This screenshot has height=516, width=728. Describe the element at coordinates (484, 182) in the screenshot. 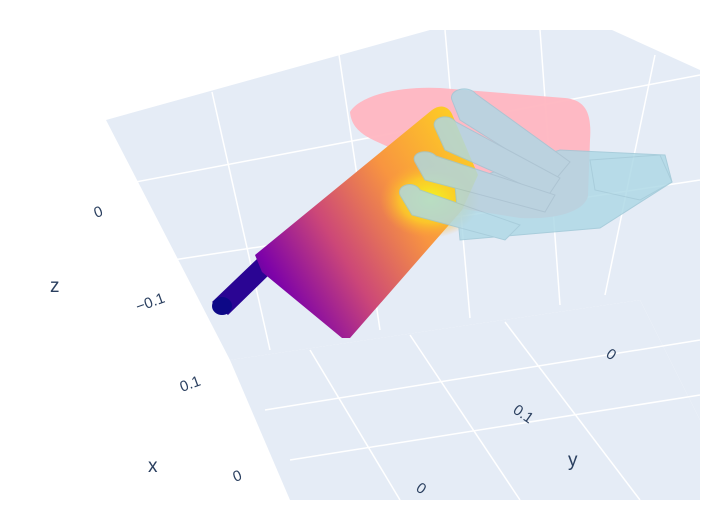

I see `finger-ring` at that location.